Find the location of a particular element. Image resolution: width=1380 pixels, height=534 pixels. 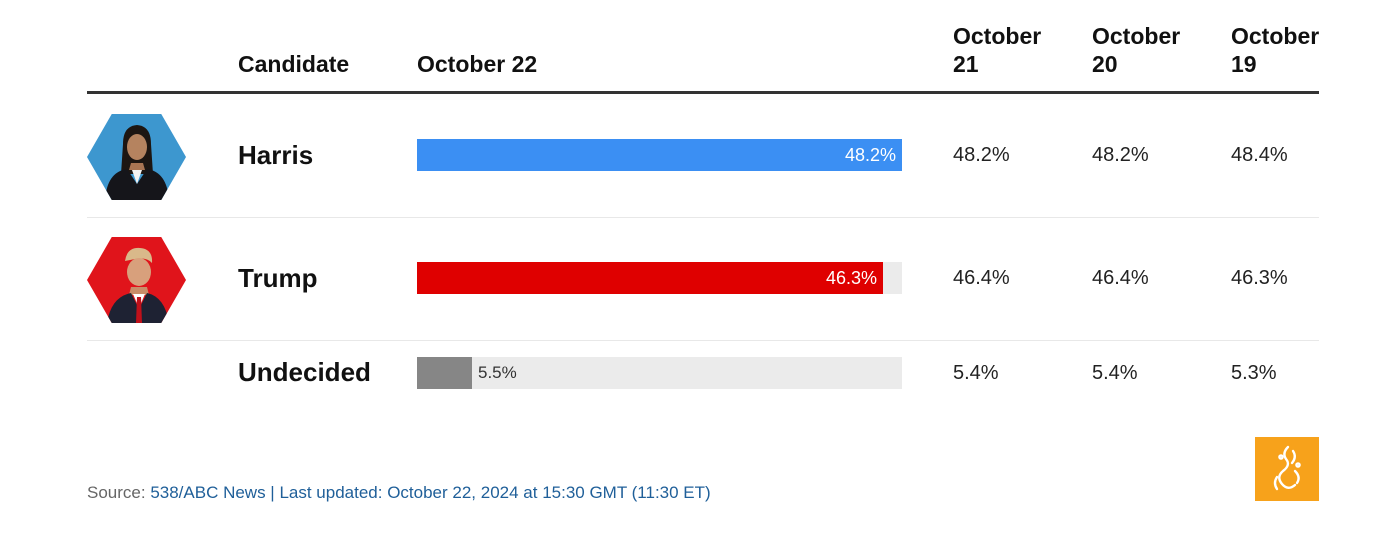

table-row: Undecided 5.5% 5.4% 5.4% 5.3% is located at coordinates (703, 372).